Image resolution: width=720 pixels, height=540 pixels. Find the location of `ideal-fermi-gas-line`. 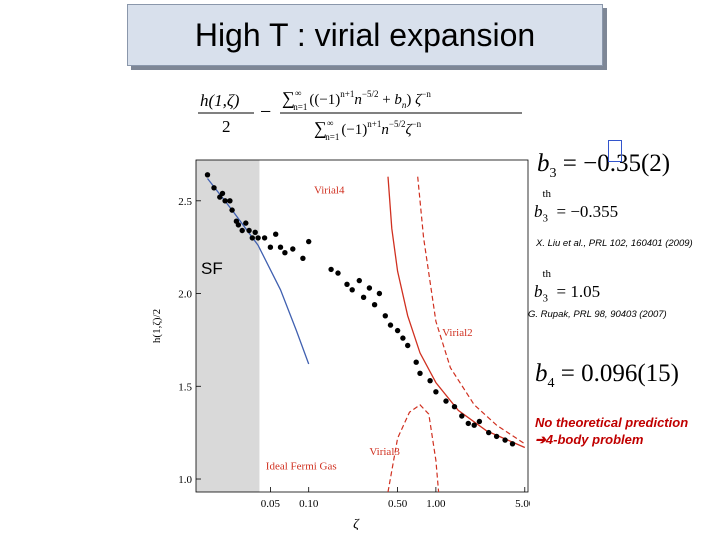

ideal-fermi-gas-line is located at coordinates (258, 271).